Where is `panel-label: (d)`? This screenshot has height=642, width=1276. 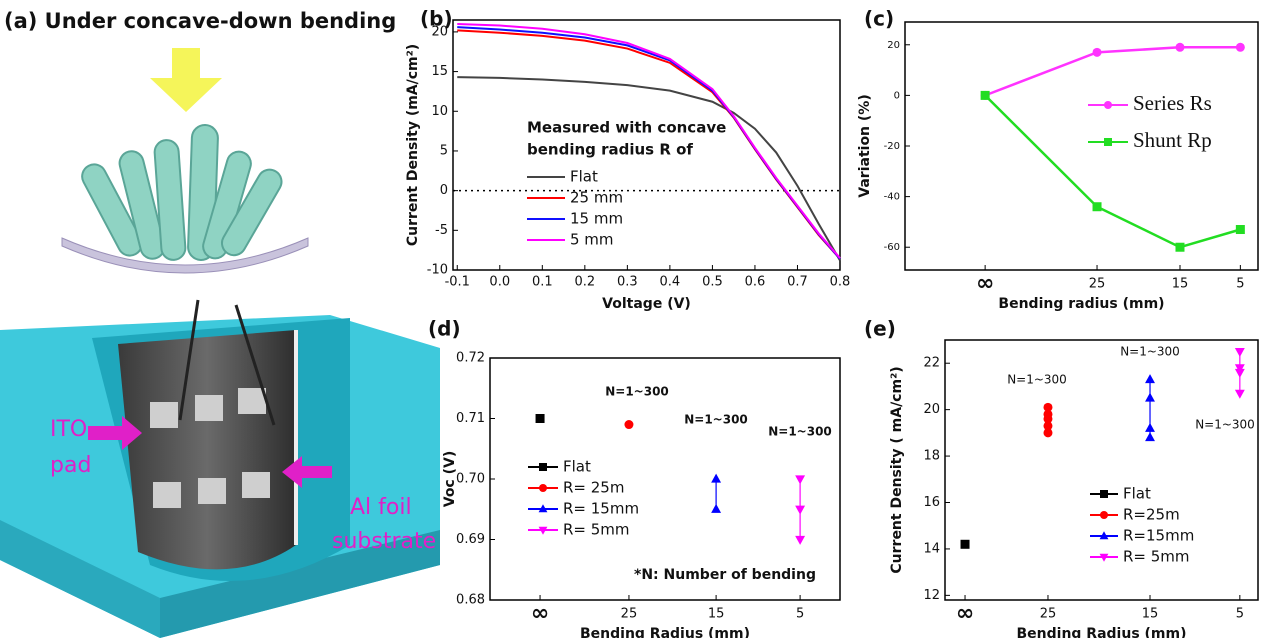 panel-label: (d) is located at coordinates (444, 329).